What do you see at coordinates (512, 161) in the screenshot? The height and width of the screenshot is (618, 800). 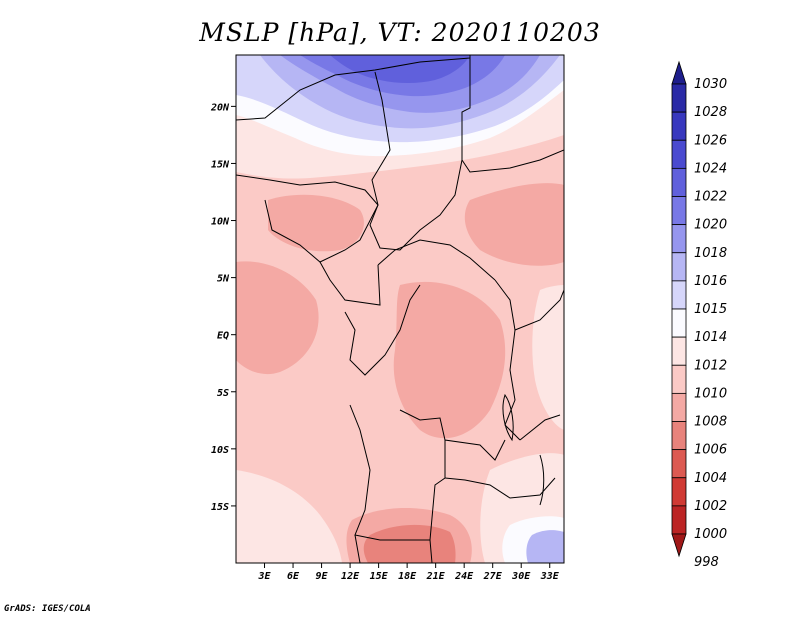 I see `border-sudan` at bounding box center [512, 161].